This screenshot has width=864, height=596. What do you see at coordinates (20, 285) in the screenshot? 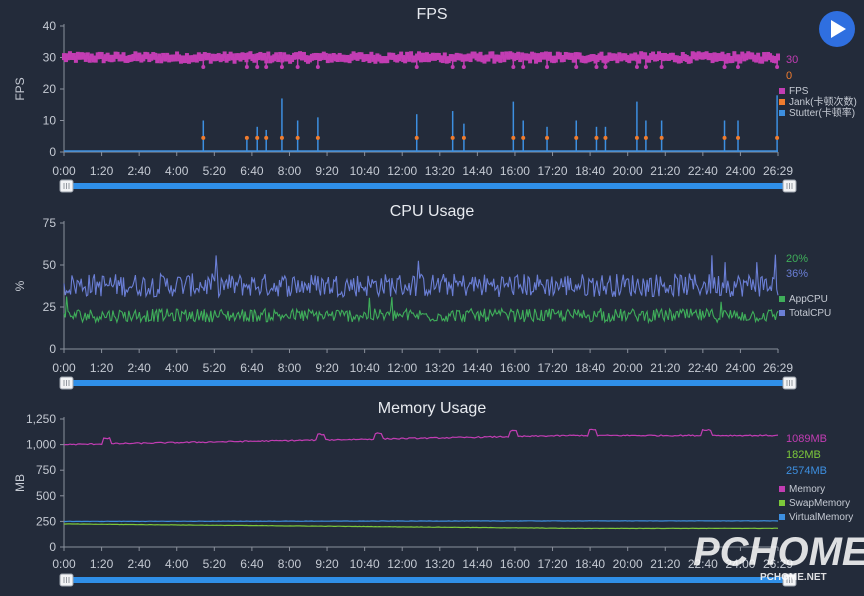
I see `y-axis-label: %` at bounding box center [20, 285].